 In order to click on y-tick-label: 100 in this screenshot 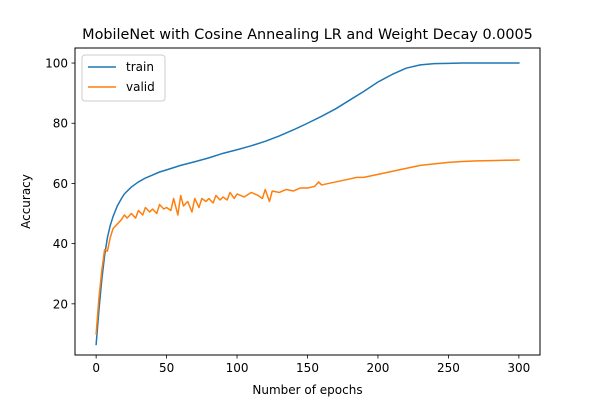, I will do `click(56, 64)`.